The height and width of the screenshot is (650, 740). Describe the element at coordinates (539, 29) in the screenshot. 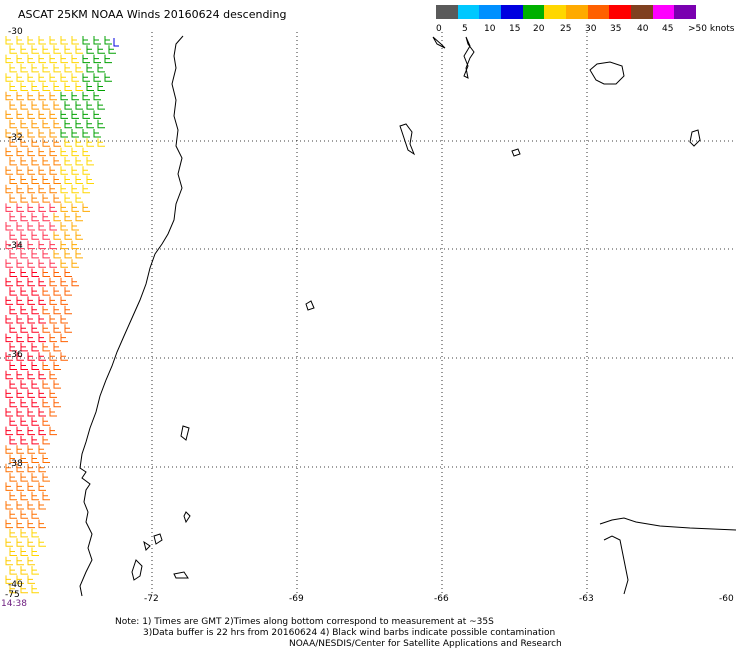

I see `scale-label: 20` at that location.